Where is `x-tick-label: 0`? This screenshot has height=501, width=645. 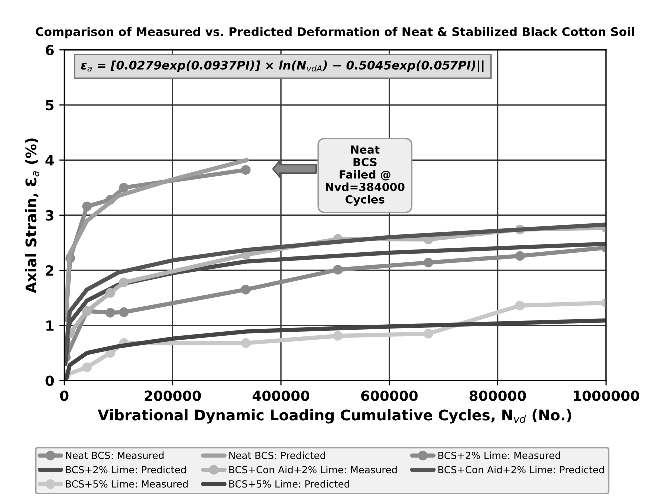
x-tick-label: 0 is located at coordinates (64, 396).